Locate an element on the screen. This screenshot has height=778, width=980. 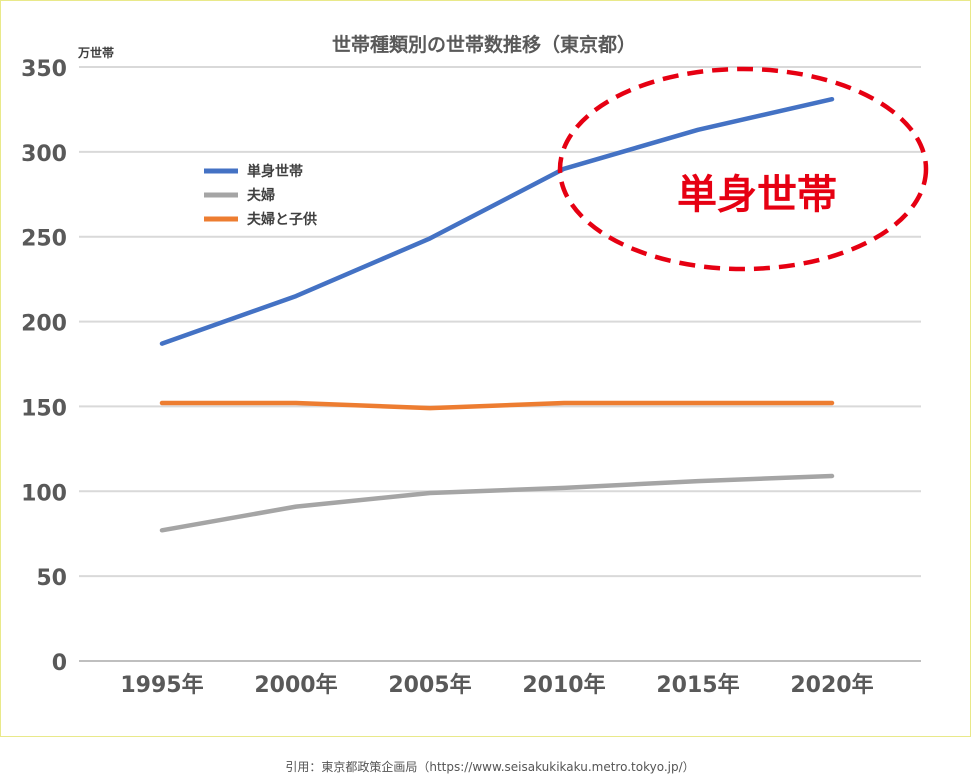
x-tick-label: 2010年 is located at coordinates (563, 685).